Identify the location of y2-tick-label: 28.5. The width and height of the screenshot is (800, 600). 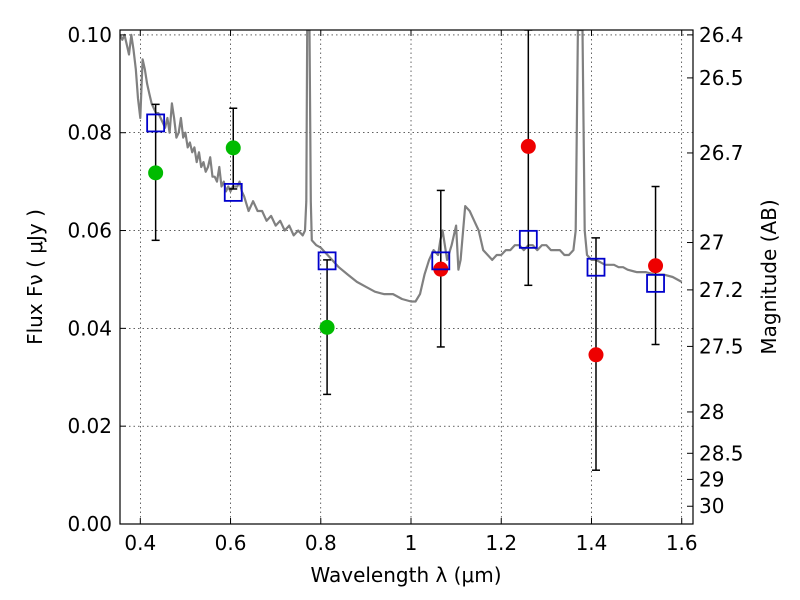
(721, 453).